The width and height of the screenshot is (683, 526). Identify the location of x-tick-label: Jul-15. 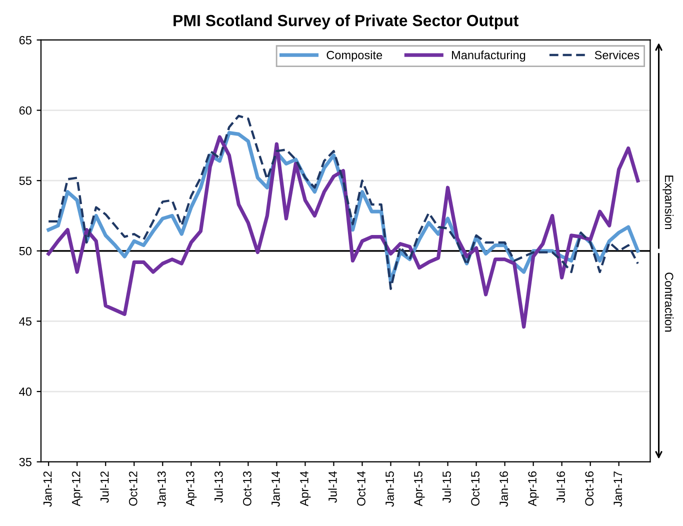
(446, 487).